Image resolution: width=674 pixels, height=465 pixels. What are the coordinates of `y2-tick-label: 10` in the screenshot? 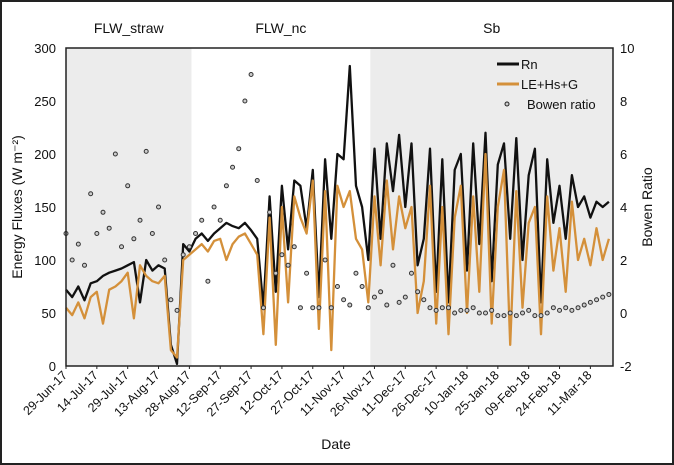 It's located at (627, 48).